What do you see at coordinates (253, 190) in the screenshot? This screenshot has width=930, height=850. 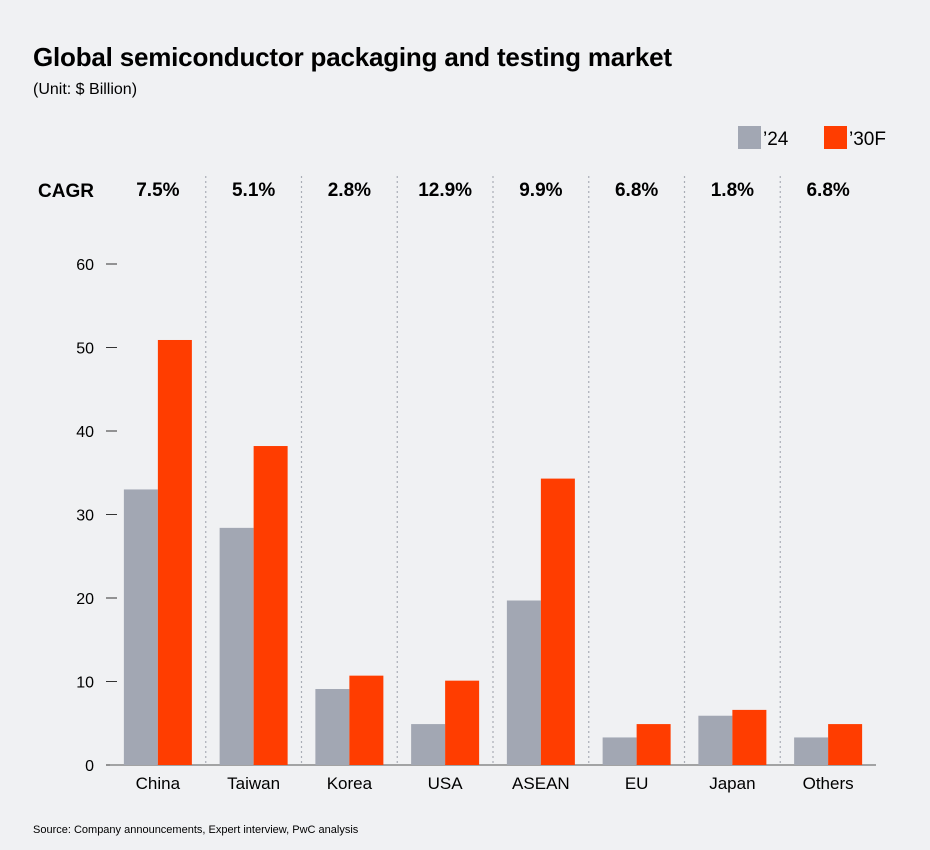 I see `cagr-value: 5.1%` at bounding box center [253, 190].